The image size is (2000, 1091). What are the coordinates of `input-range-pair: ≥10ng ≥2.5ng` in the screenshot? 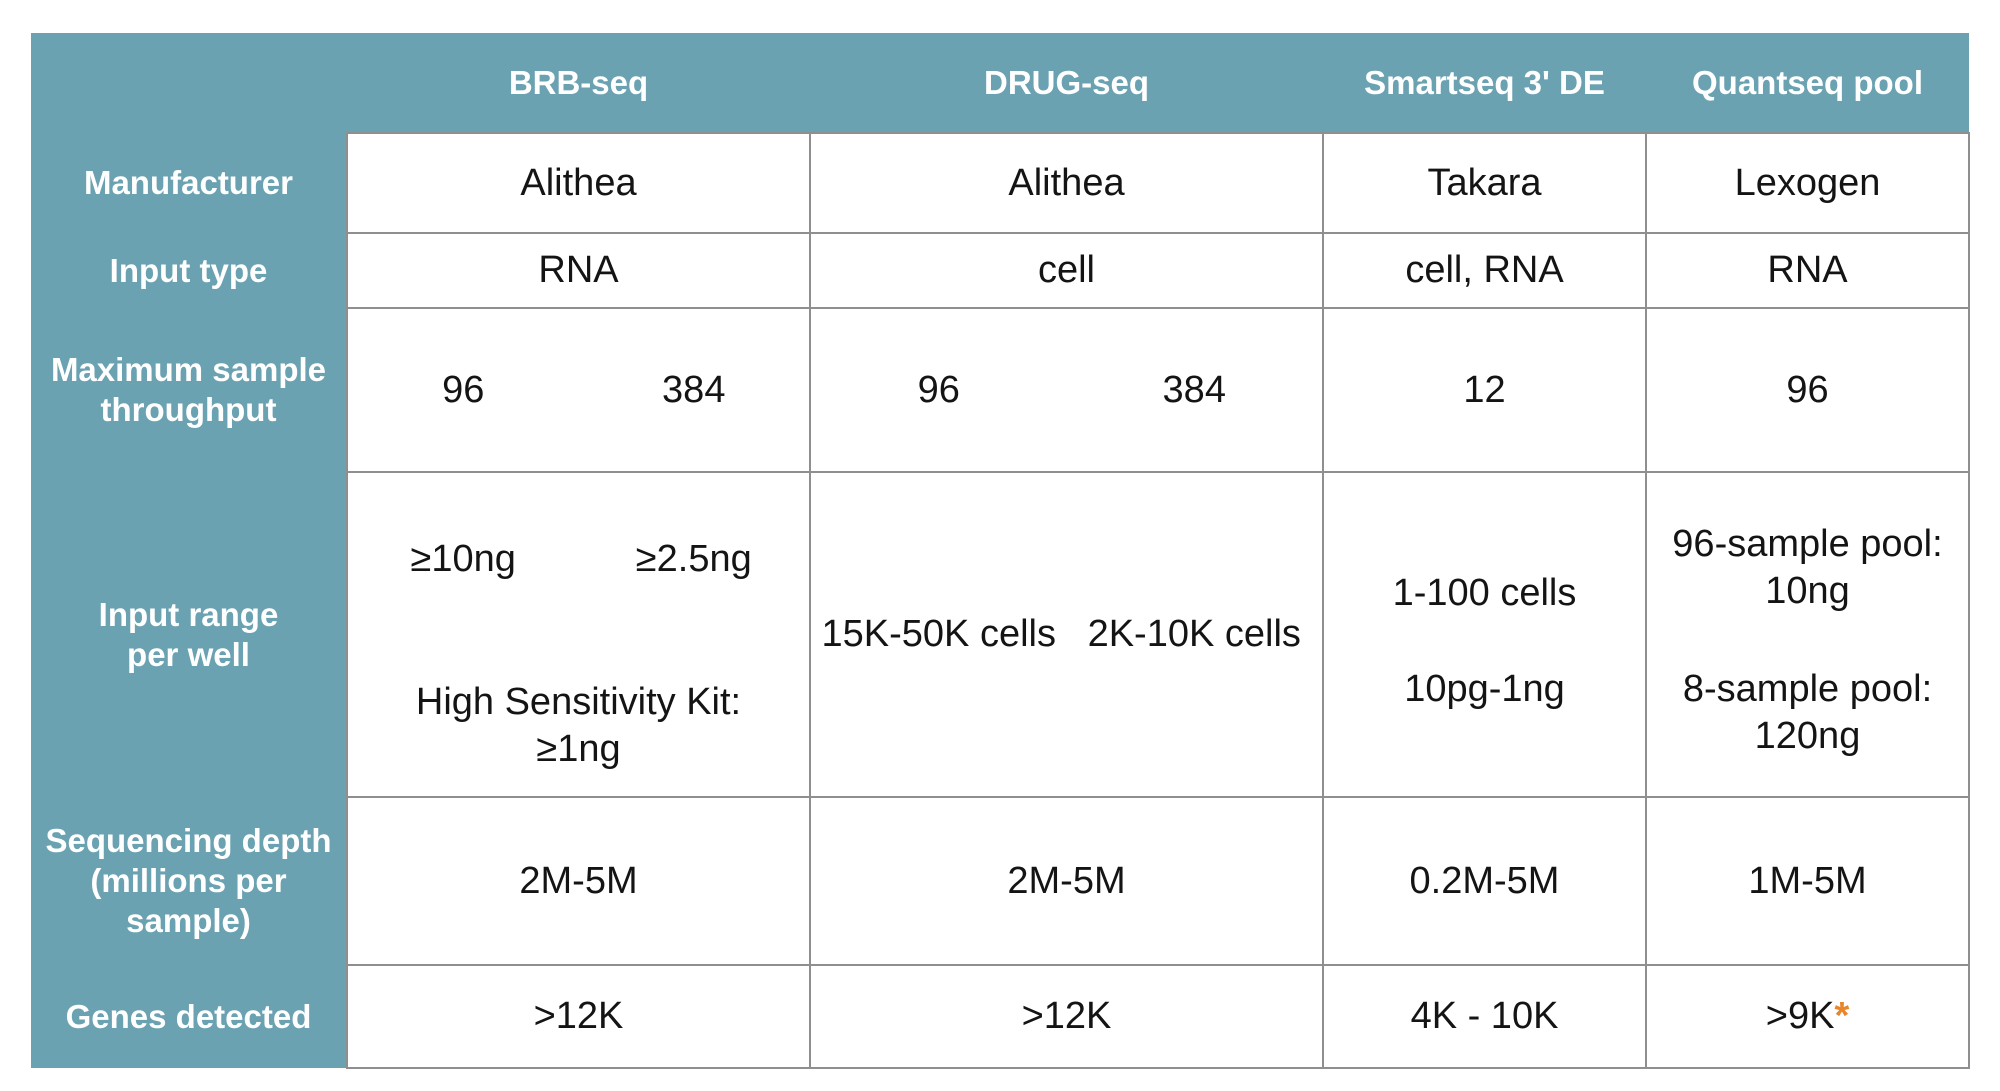 It's located at (578, 559).